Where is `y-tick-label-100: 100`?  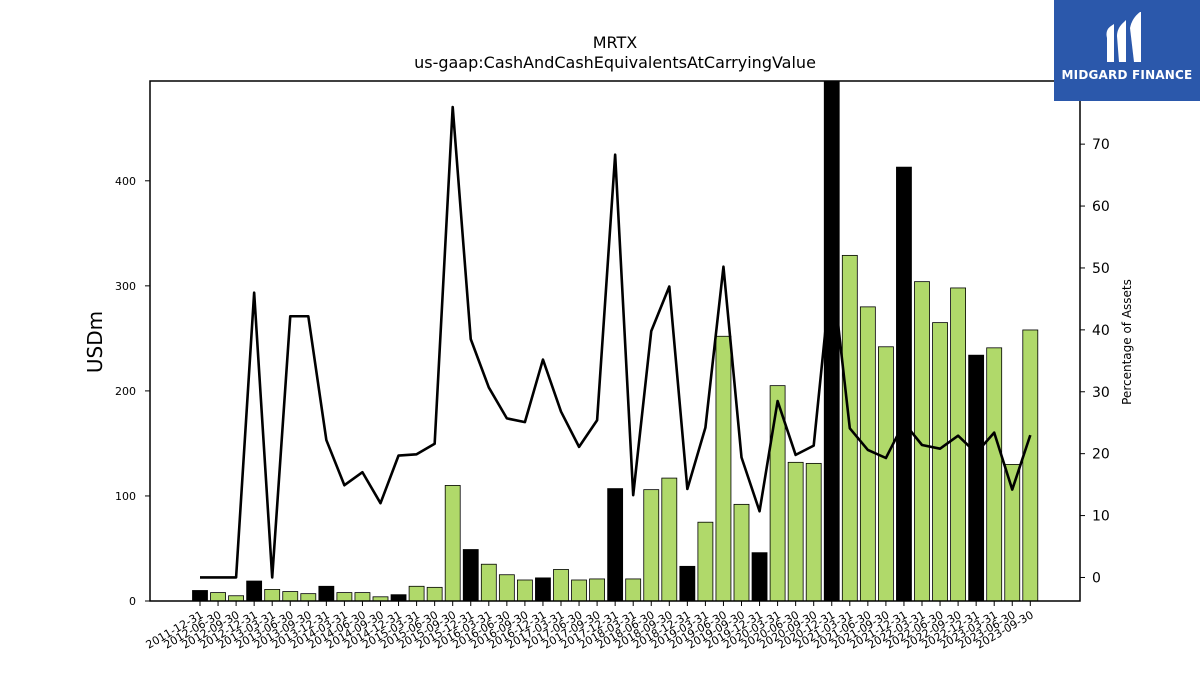
y-tick-label-100: 100 is located at coordinates (125, 496).